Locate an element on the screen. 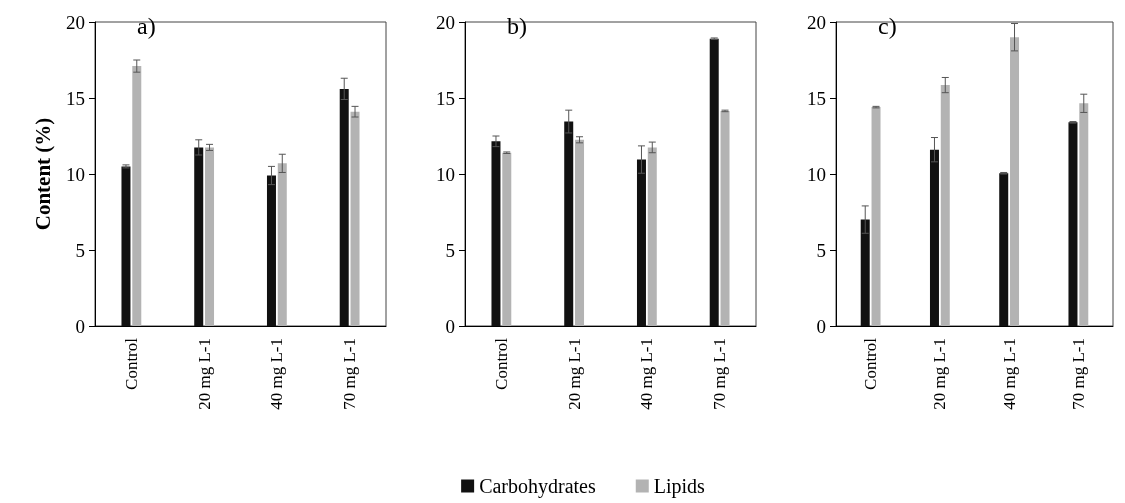  legend-label: Lipids is located at coordinates (679, 486).